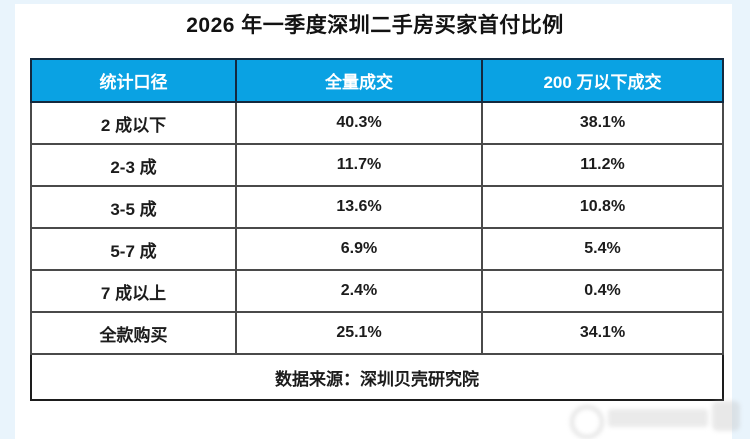  What do you see at coordinates (359, 165) in the screenshot?
I see `cell-value: 11.7%` at bounding box center [359, 165].